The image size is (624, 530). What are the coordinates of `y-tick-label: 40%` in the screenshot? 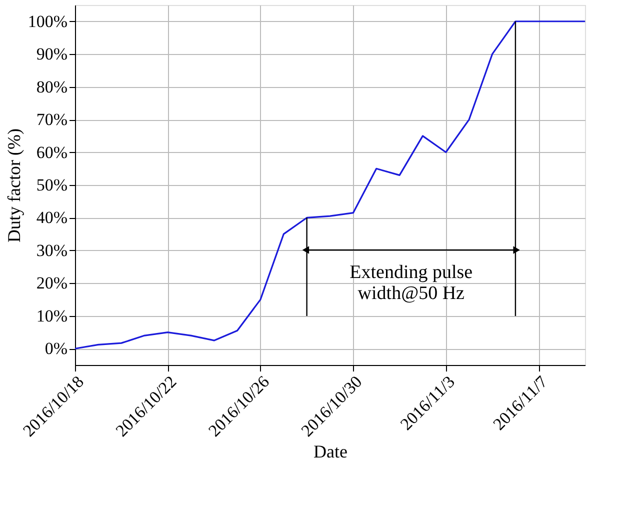 It's located at (52, 218).